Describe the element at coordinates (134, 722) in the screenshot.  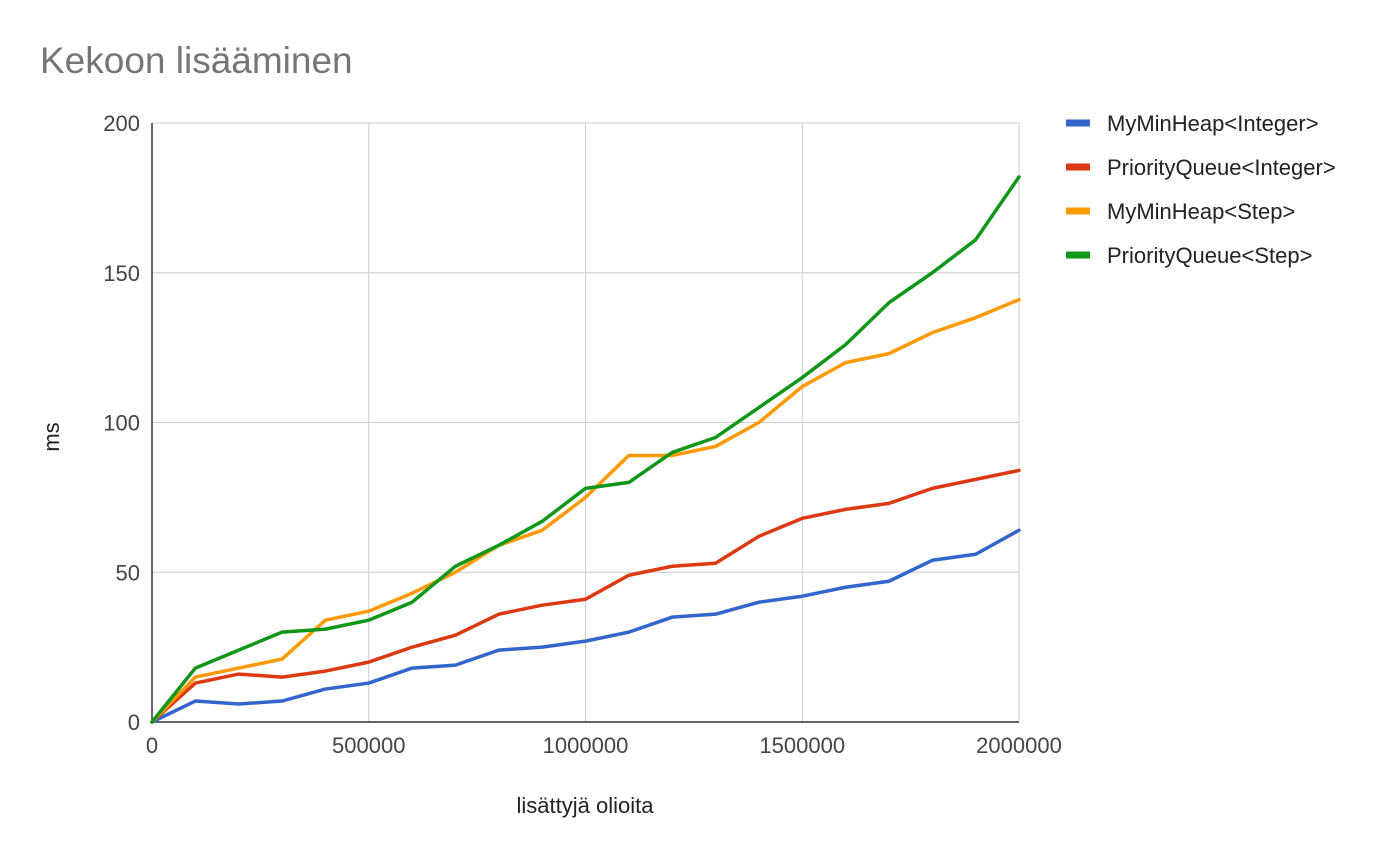
I see `y-tick-label: 0` at that location.